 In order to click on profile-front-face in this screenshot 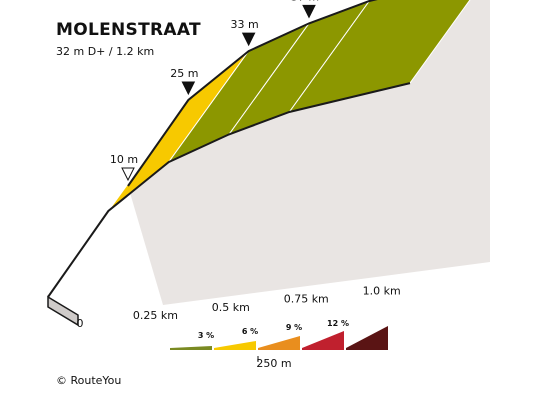, I will do `click(63, 311)`.